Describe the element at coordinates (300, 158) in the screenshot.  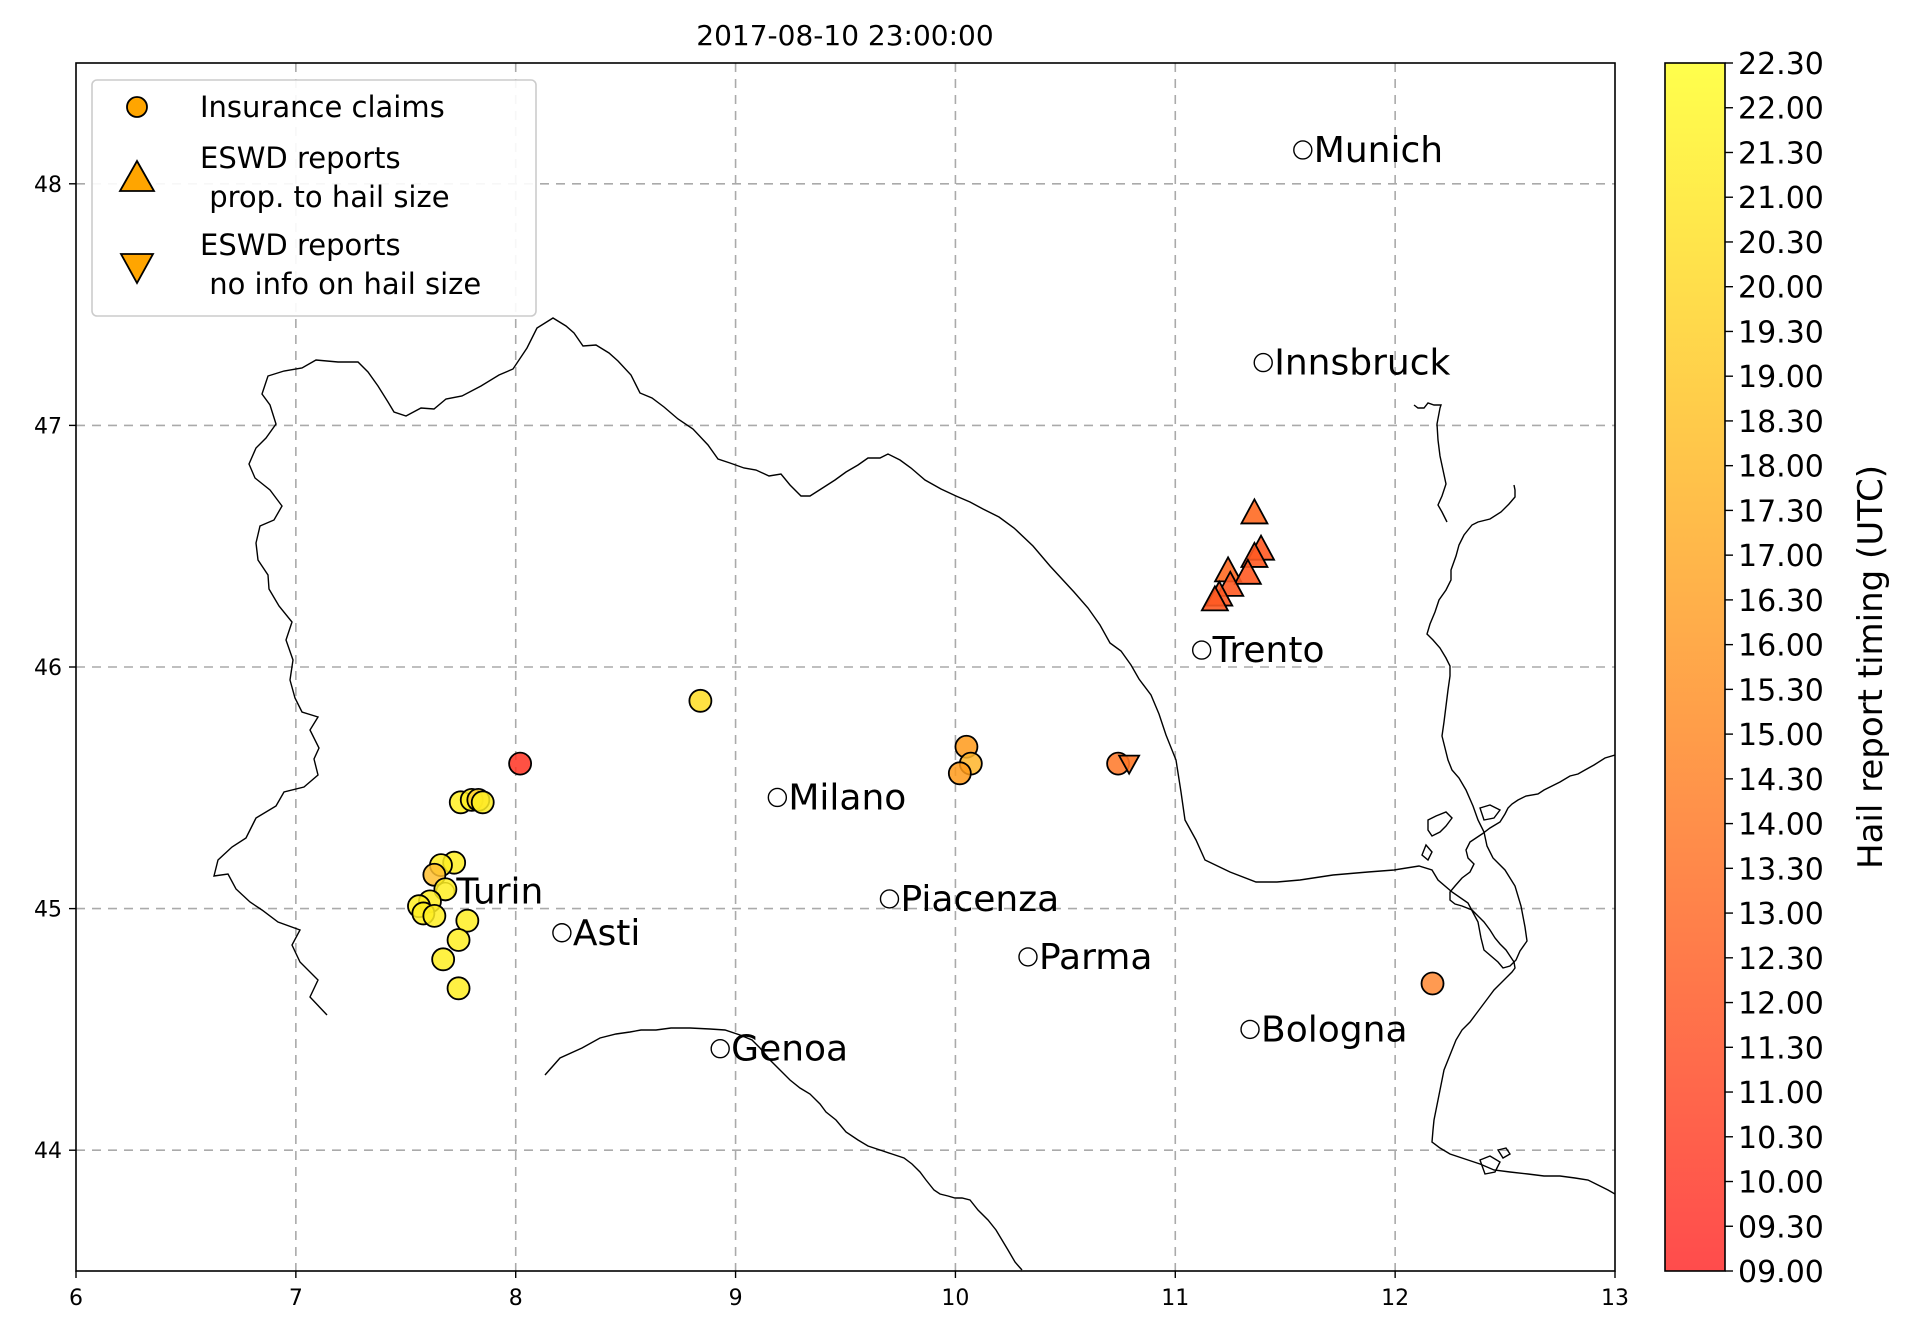
I see `legend-label-eswd-prop-line1: ESWD reports` at that location.